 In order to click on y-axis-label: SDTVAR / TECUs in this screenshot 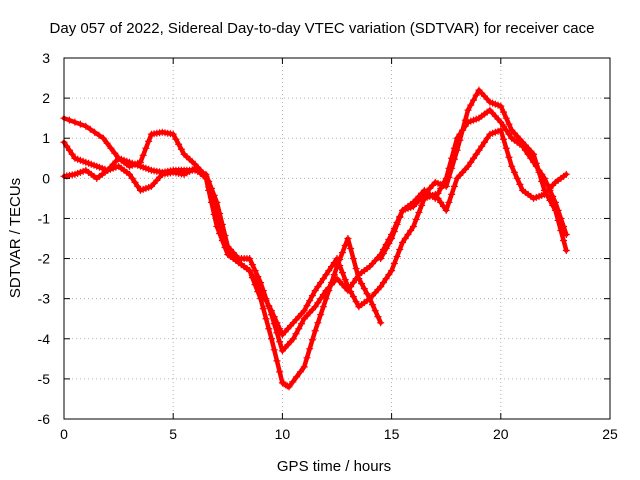, I will do `click(15, 238)`.